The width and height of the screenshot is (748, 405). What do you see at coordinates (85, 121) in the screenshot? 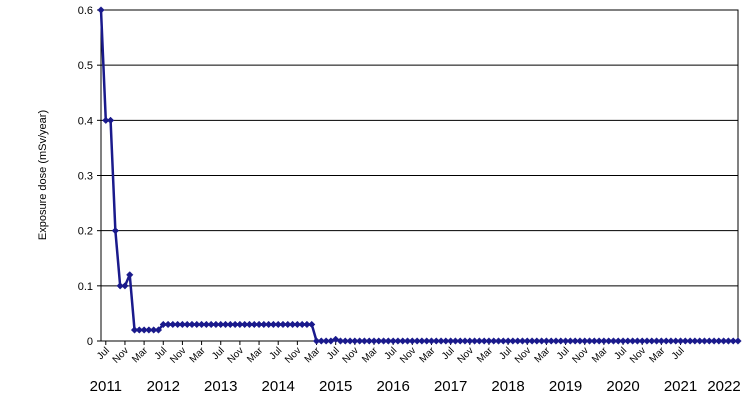
I see `y-tick-label: 0.4` at bounding box center [85, 121].